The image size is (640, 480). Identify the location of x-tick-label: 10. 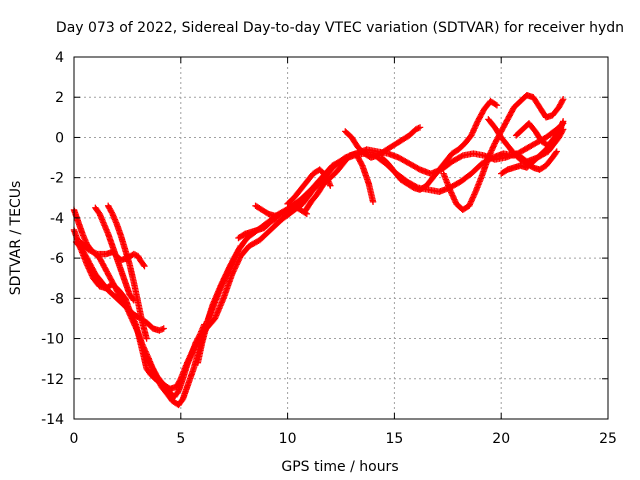
(288, 439).